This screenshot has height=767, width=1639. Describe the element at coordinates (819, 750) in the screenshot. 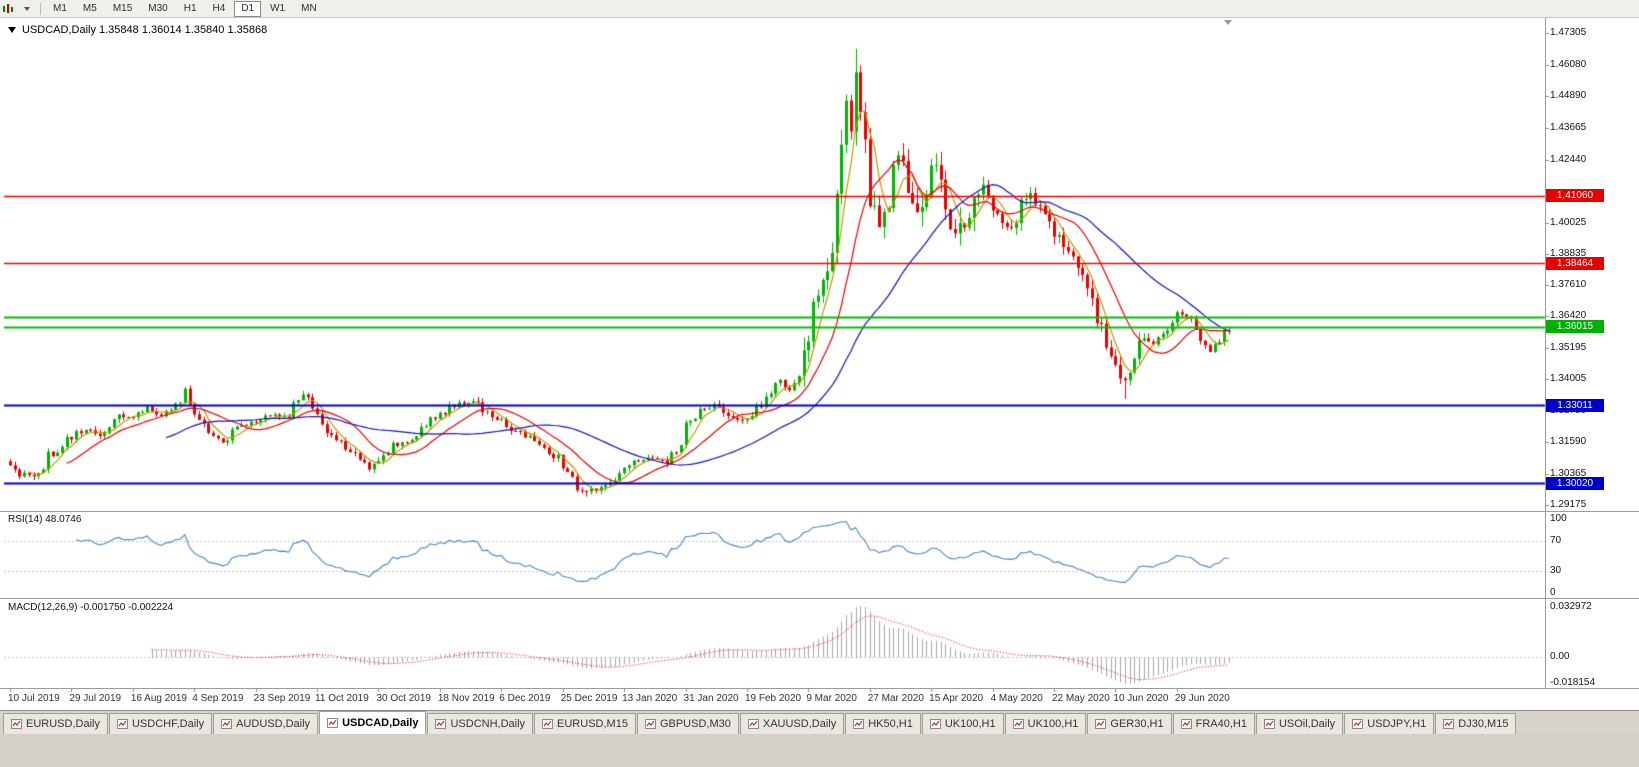

I see `bottom-filler` at that location.